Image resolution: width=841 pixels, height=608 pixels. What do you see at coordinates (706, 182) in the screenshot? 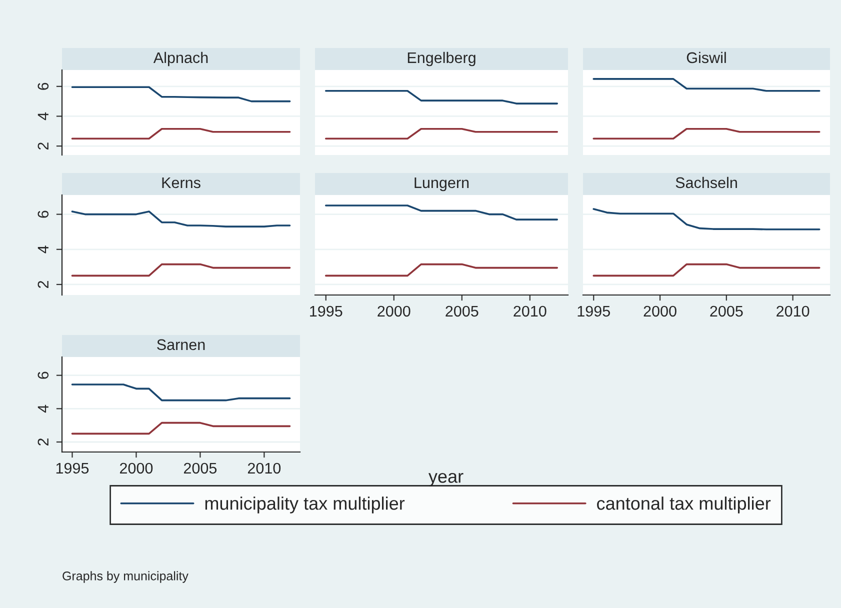
I see `chart-title: Sachseln` at bounding box center [706, 182].